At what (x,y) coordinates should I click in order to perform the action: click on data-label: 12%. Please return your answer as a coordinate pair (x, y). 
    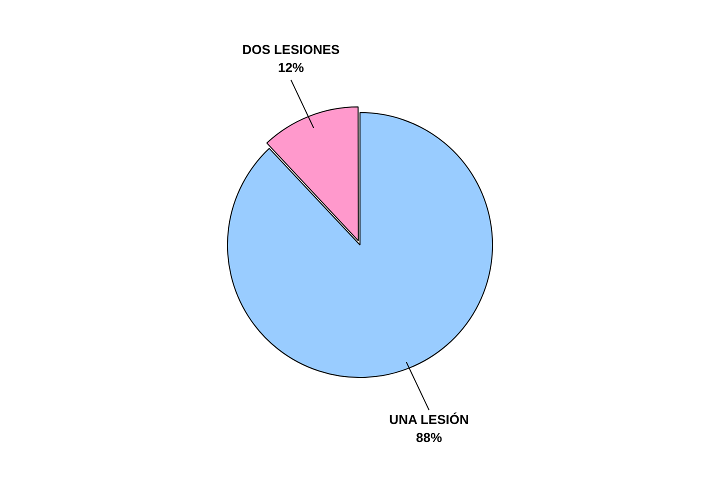
    Looking at the image, I should click on (291, 67).